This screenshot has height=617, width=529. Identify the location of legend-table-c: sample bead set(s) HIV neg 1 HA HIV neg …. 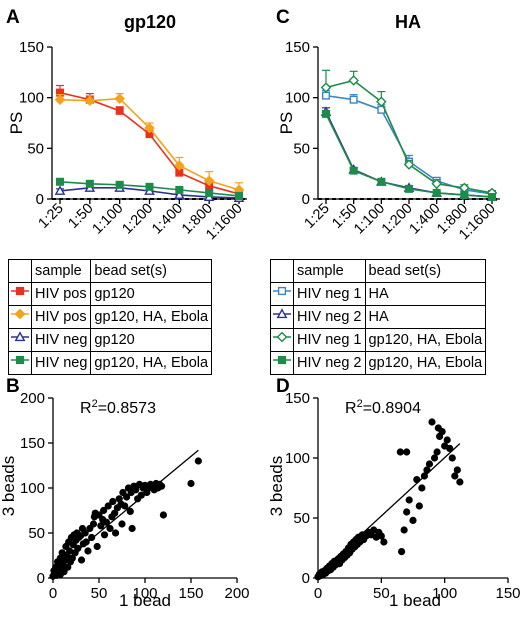
(378, 317).